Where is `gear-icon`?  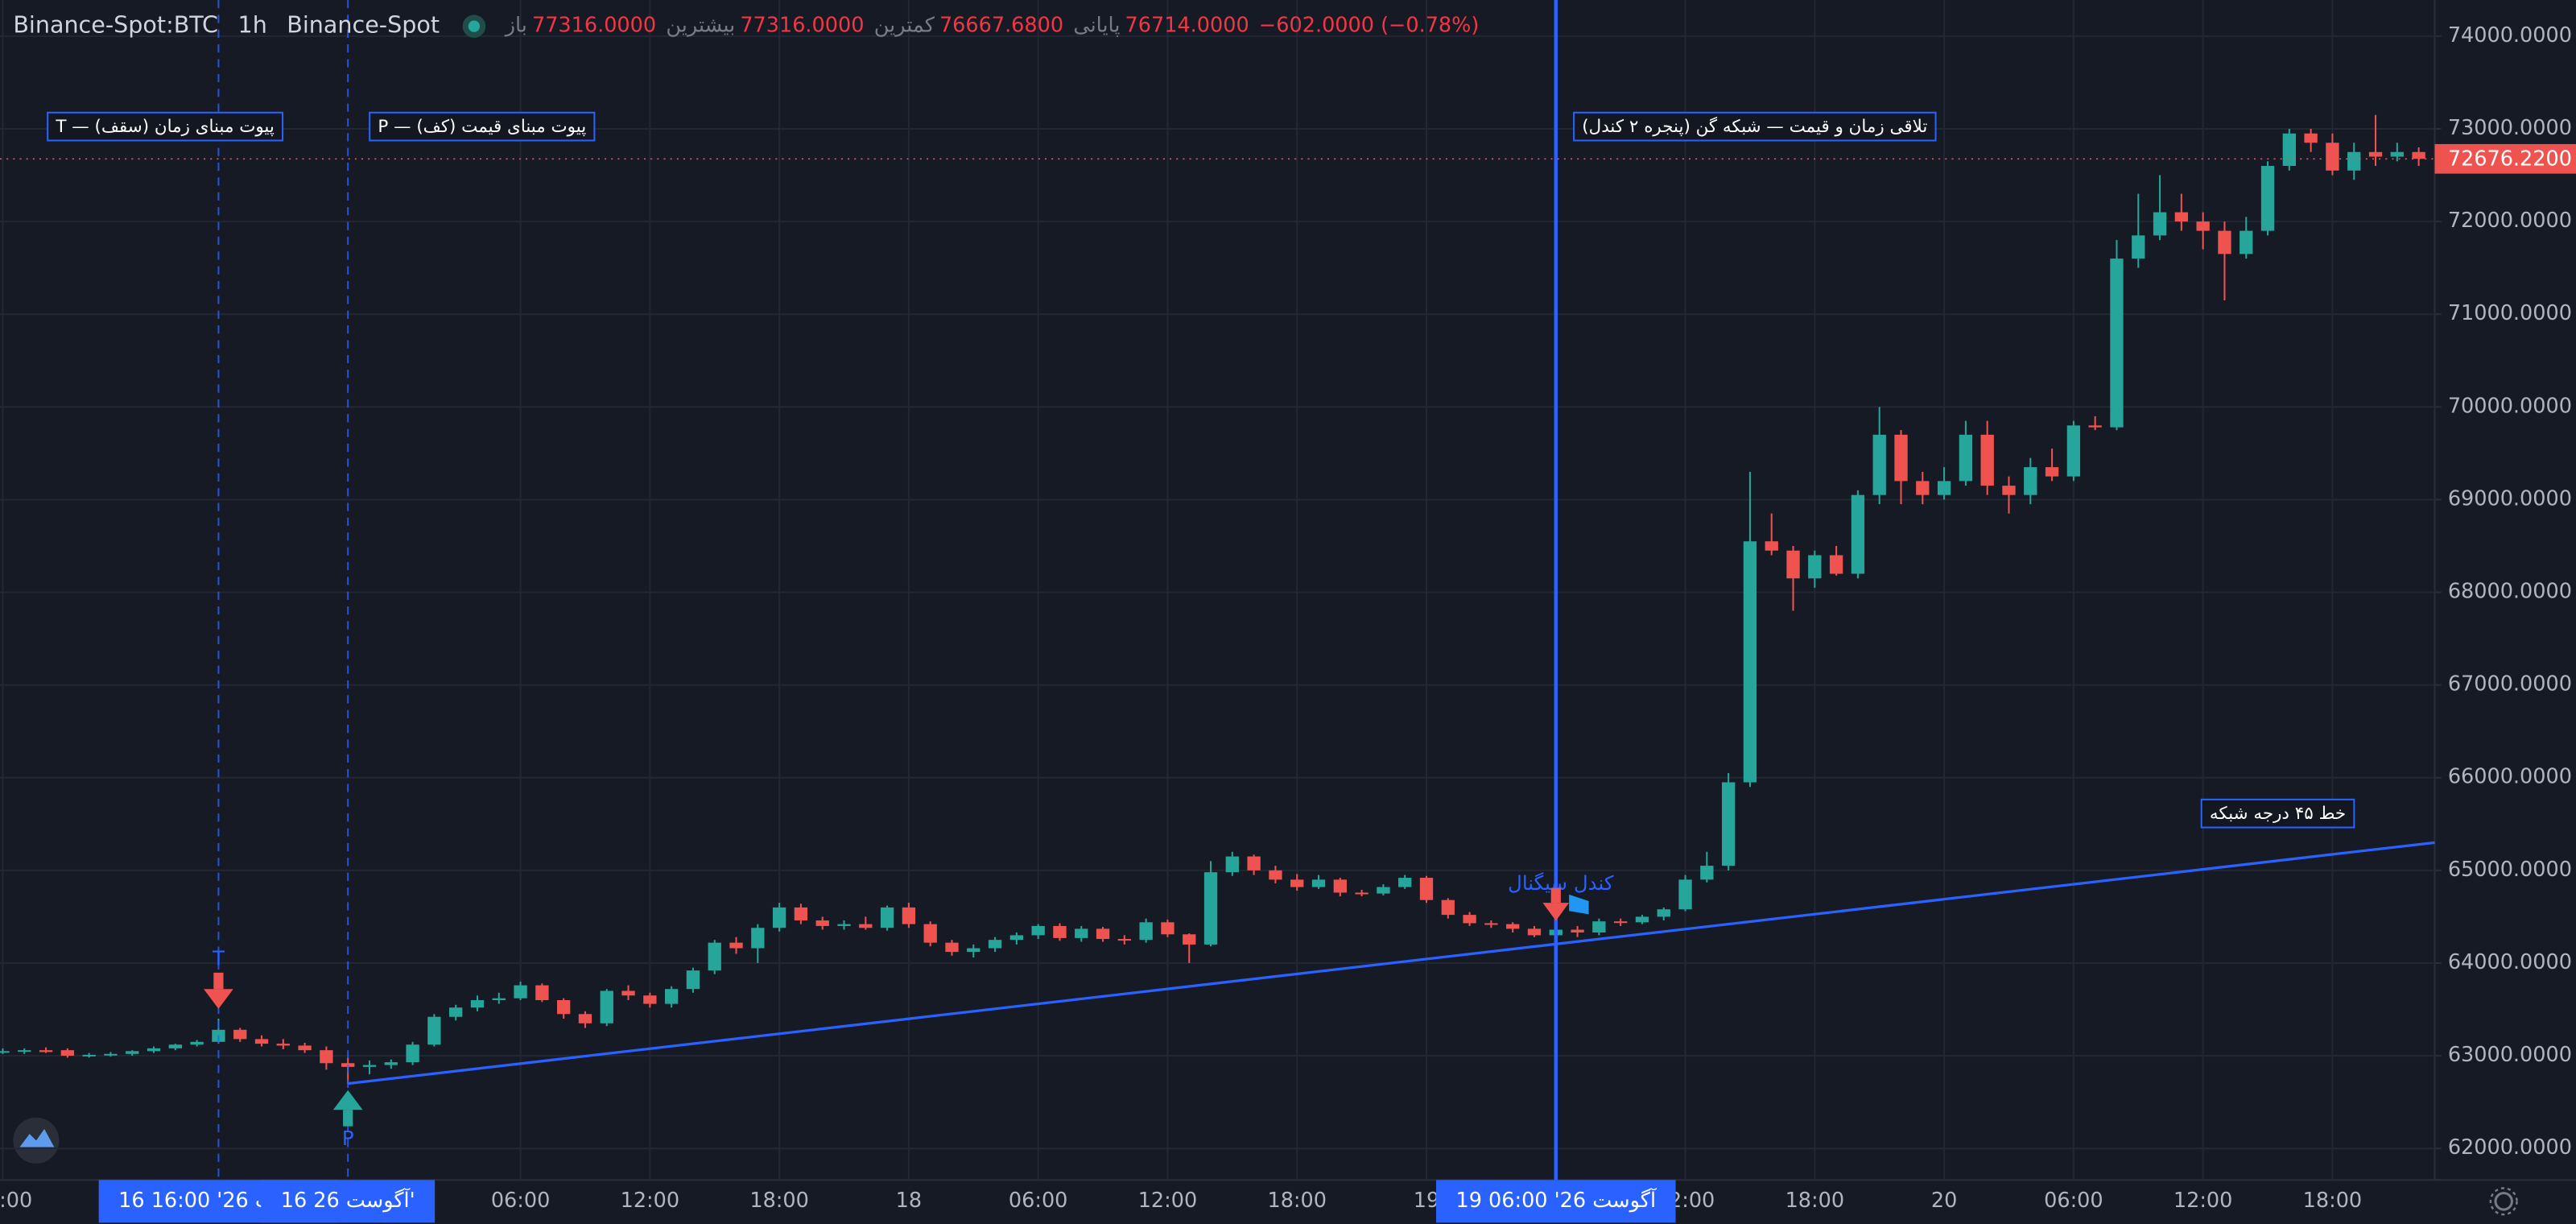 gear-icon is located at coordinates (2503, 1201).